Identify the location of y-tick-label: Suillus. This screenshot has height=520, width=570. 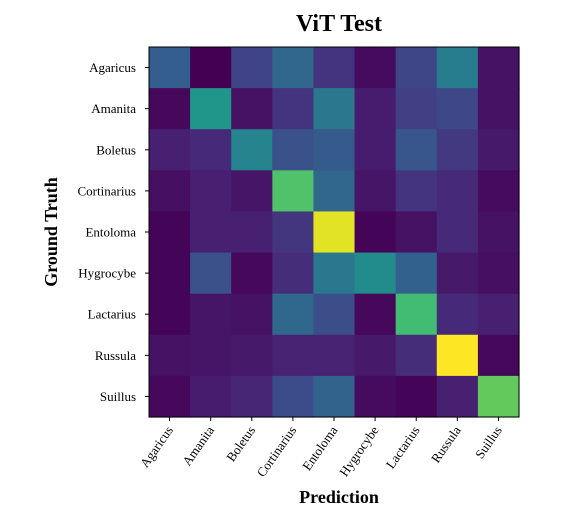
(118, 396).